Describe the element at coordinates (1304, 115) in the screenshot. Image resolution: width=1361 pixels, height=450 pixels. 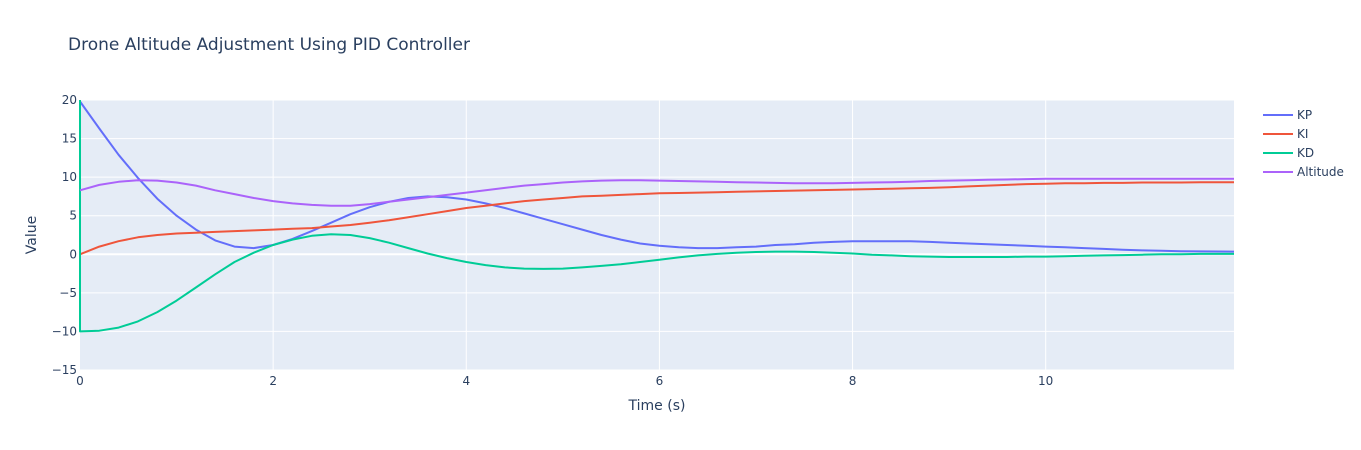
I see `legend-label-kp: KP` at that location.